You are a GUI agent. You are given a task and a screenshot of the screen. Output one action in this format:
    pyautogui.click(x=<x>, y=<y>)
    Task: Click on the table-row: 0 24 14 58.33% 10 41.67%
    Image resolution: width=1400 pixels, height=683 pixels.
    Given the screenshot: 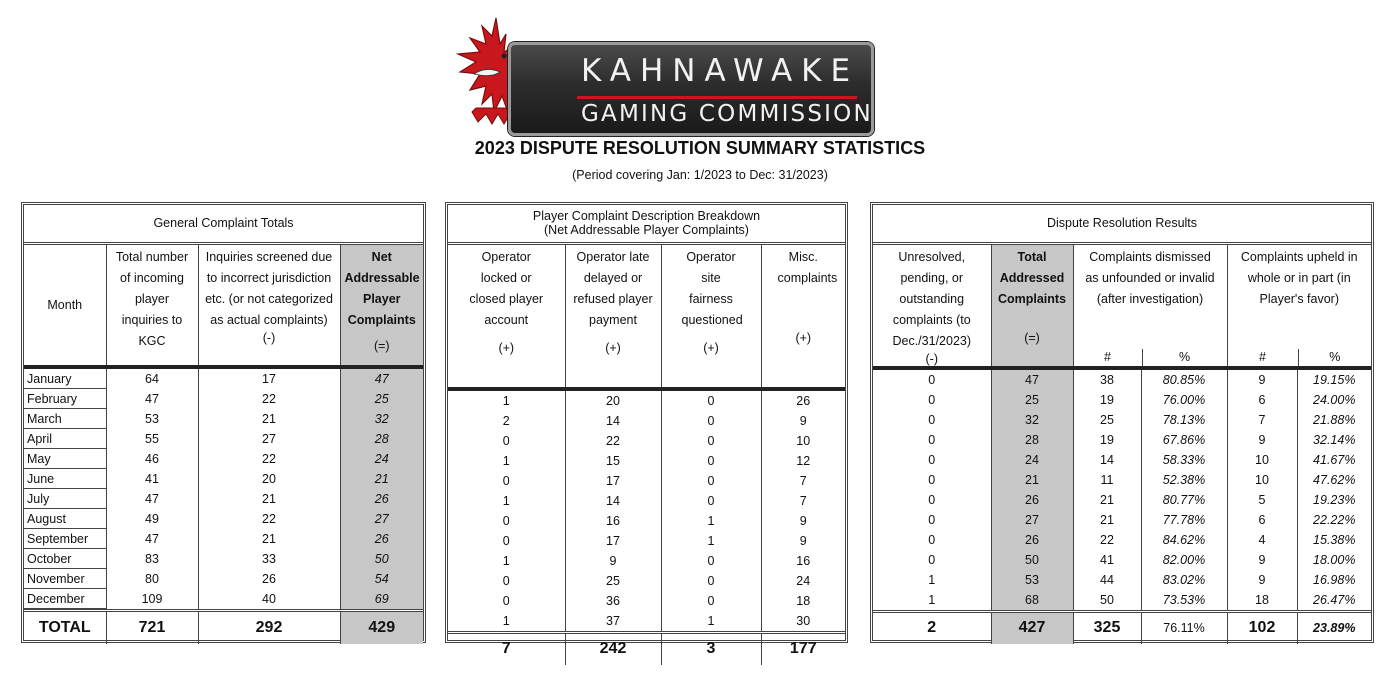 What is the action you would take?
    pyautogui.click(x=1122, y=459)
    